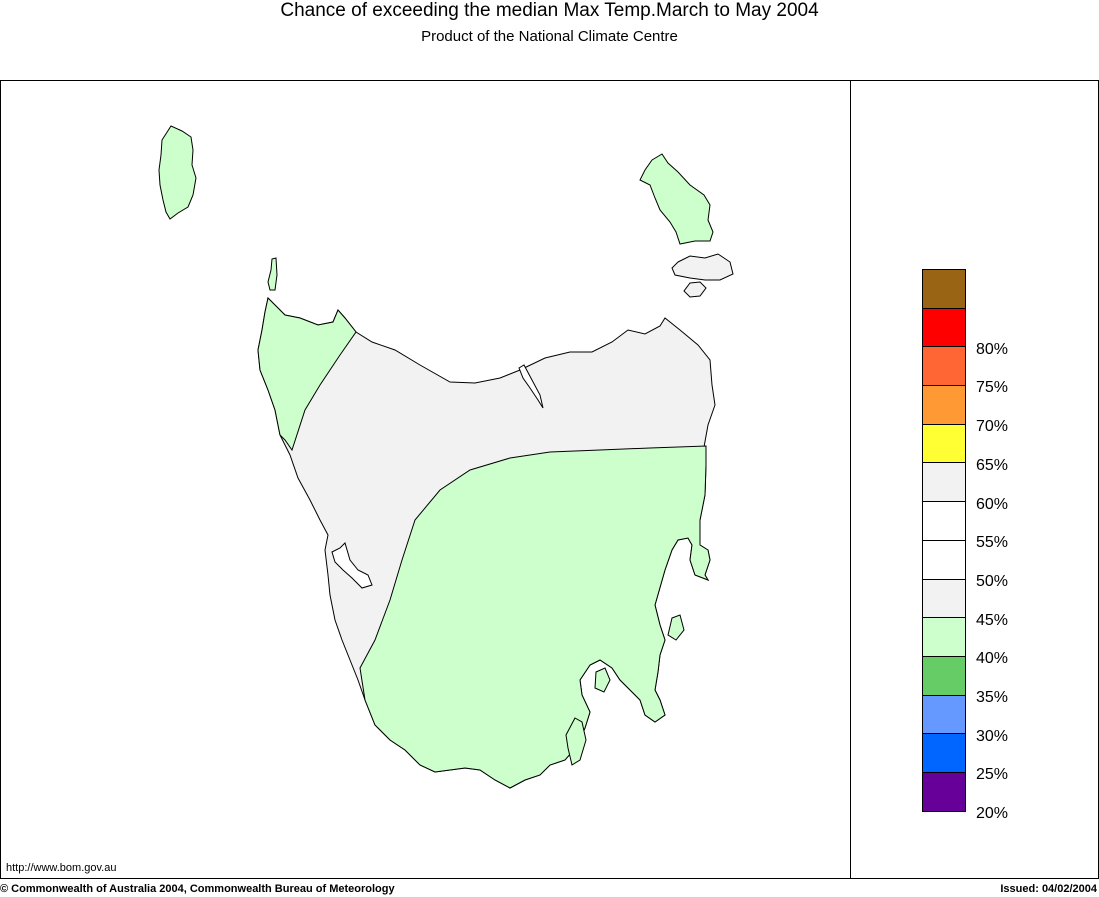 The height and width of the screenshot is (897, 1099). What do you see at coordinates (535, 617) in the screenshot?
I see `southeast-green-zone` at bounding box center [535, 617].